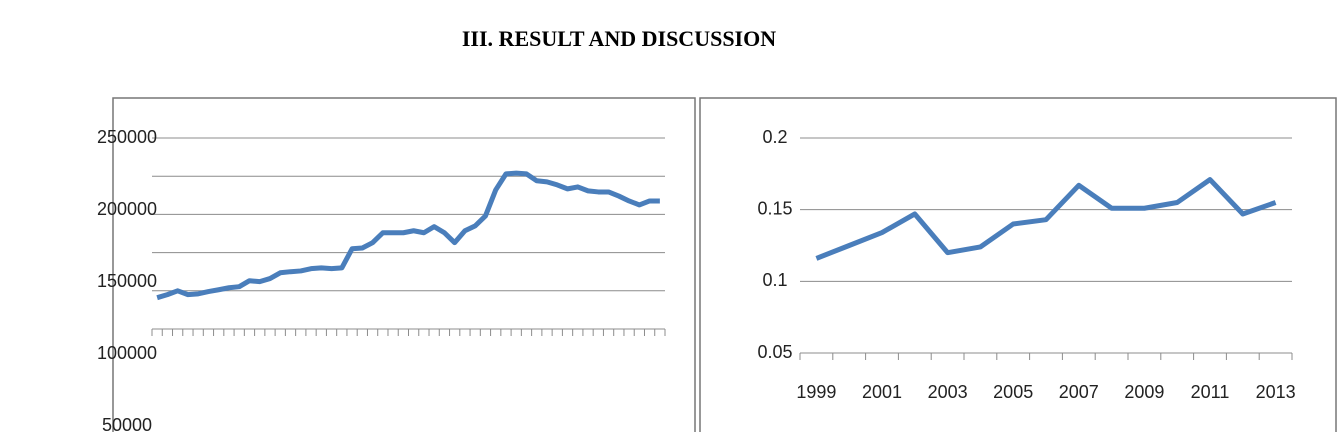 This screenshot has width=1341, height=432. Describe the element at coordinates (1144, 392) in the screenshot. I see `x-tick-label: 2009` at that location.